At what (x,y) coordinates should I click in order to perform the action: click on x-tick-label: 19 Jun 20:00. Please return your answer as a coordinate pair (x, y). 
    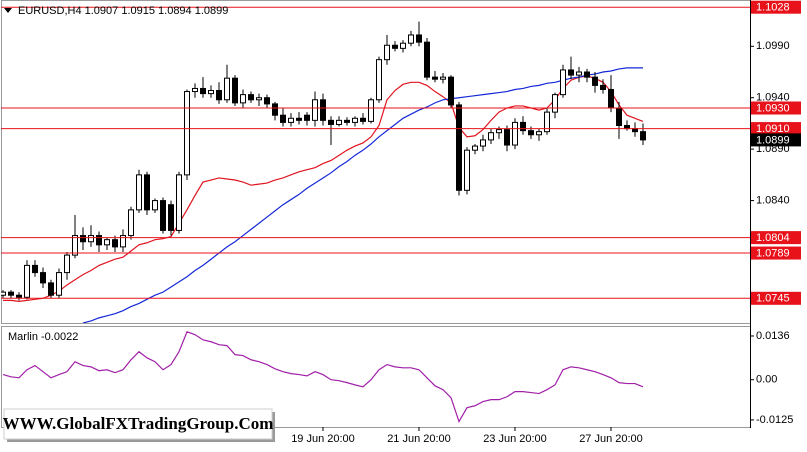
    Looking at the image, I should click on (323, 439).